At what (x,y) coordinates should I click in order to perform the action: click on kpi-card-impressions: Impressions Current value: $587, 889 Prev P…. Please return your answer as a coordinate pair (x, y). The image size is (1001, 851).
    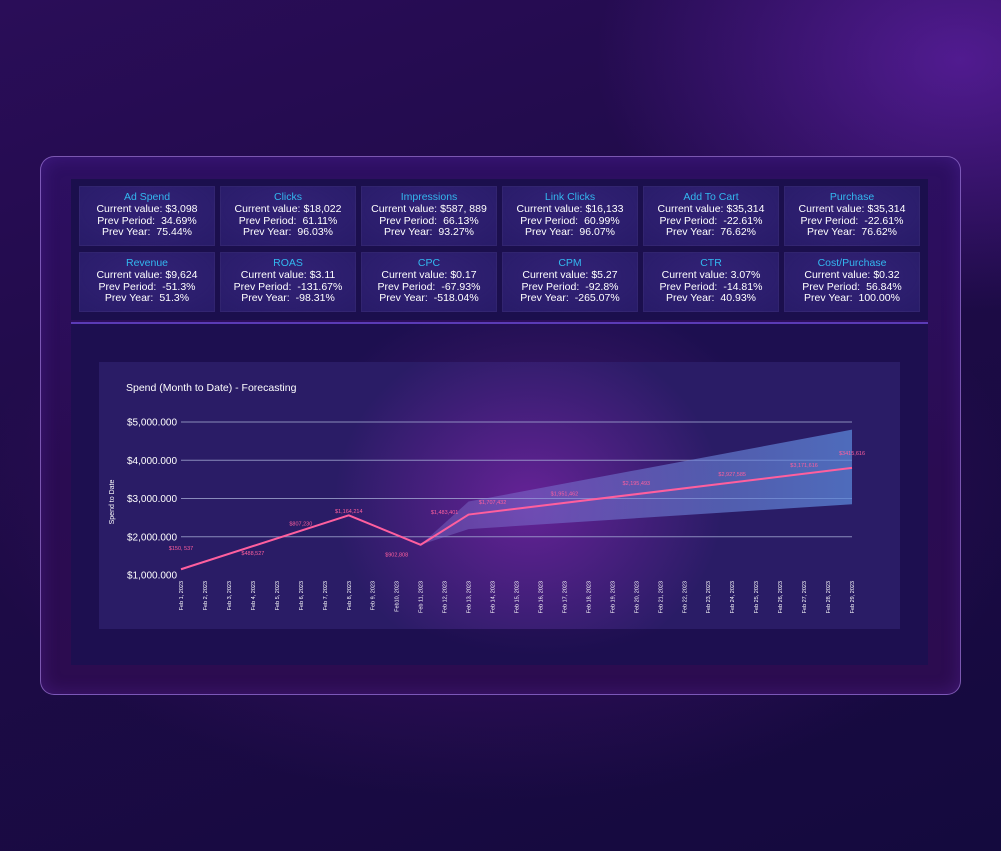
    Looking at the image, I should click on (429, 216).